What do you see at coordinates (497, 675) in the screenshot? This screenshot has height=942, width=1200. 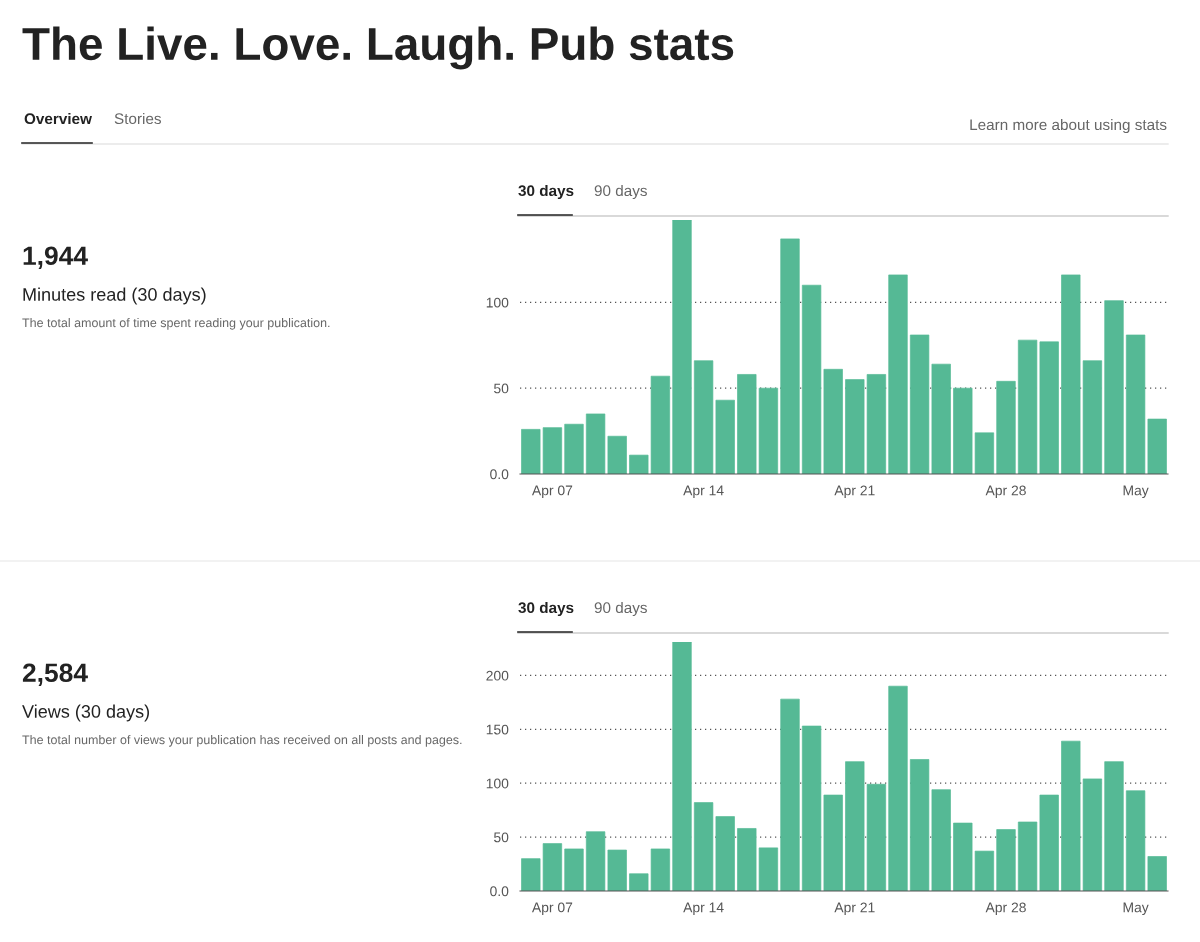 I see `y-tick-label: 200` at bounding box center [497, 675].